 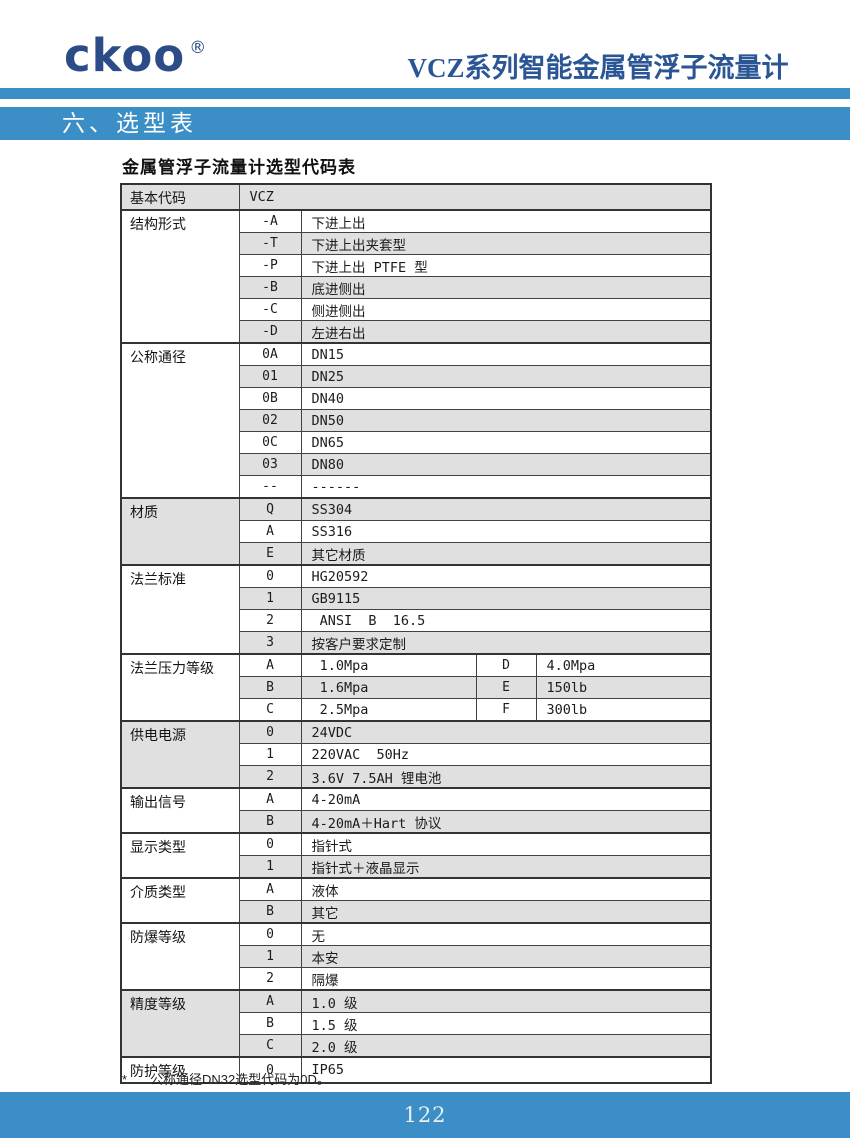 I want to click on page-number: 122, so click(x=425, y=1115).